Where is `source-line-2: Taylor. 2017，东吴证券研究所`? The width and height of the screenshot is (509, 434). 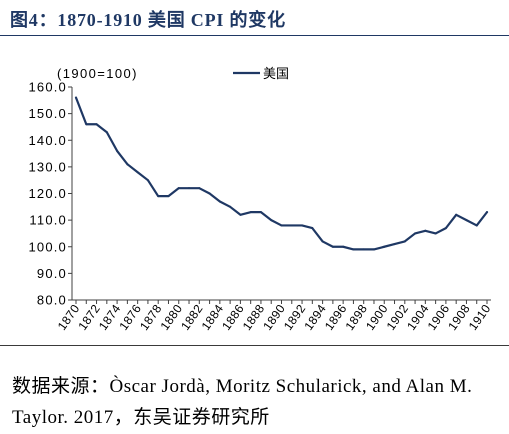 source-line-2: Taylor. 2017，东吴证券研究所 is located at coordinates (141, 417).